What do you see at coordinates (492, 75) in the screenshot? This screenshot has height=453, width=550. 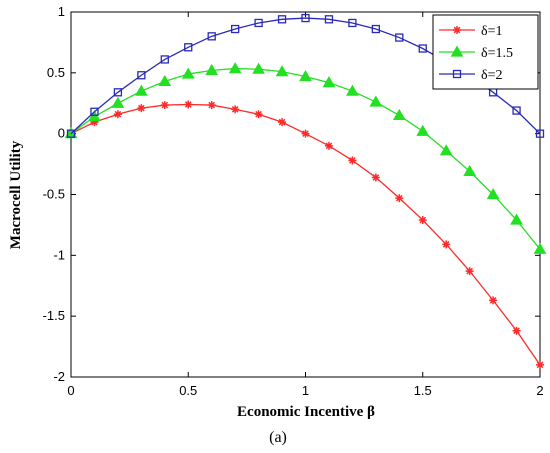 I see `legend-label: δ=2` at bounding box center [492, 75].